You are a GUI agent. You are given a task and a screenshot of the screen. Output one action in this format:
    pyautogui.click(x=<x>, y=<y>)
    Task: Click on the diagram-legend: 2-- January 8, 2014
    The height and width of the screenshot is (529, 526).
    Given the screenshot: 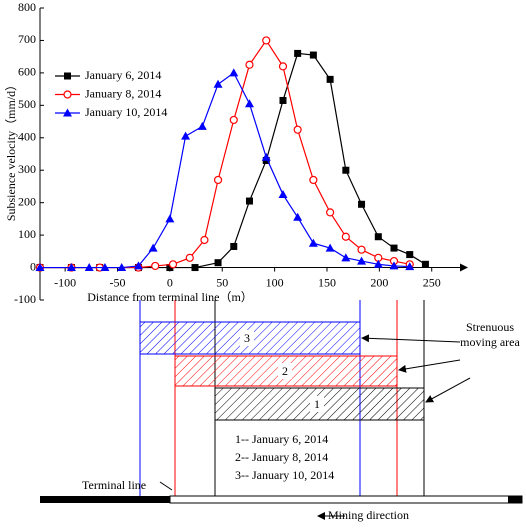 What is the action you would take?
    pyautogui.click(x=281, y=457)
    